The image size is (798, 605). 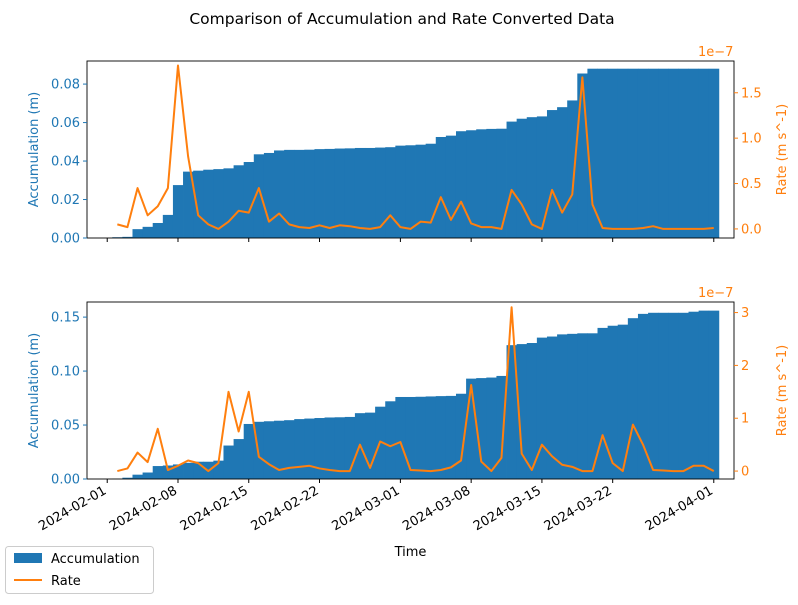 What do you see at coordinates (65, 85) in the screenshot?
I see `y-tick-label: 0.08` at bounding box center [65, 85].